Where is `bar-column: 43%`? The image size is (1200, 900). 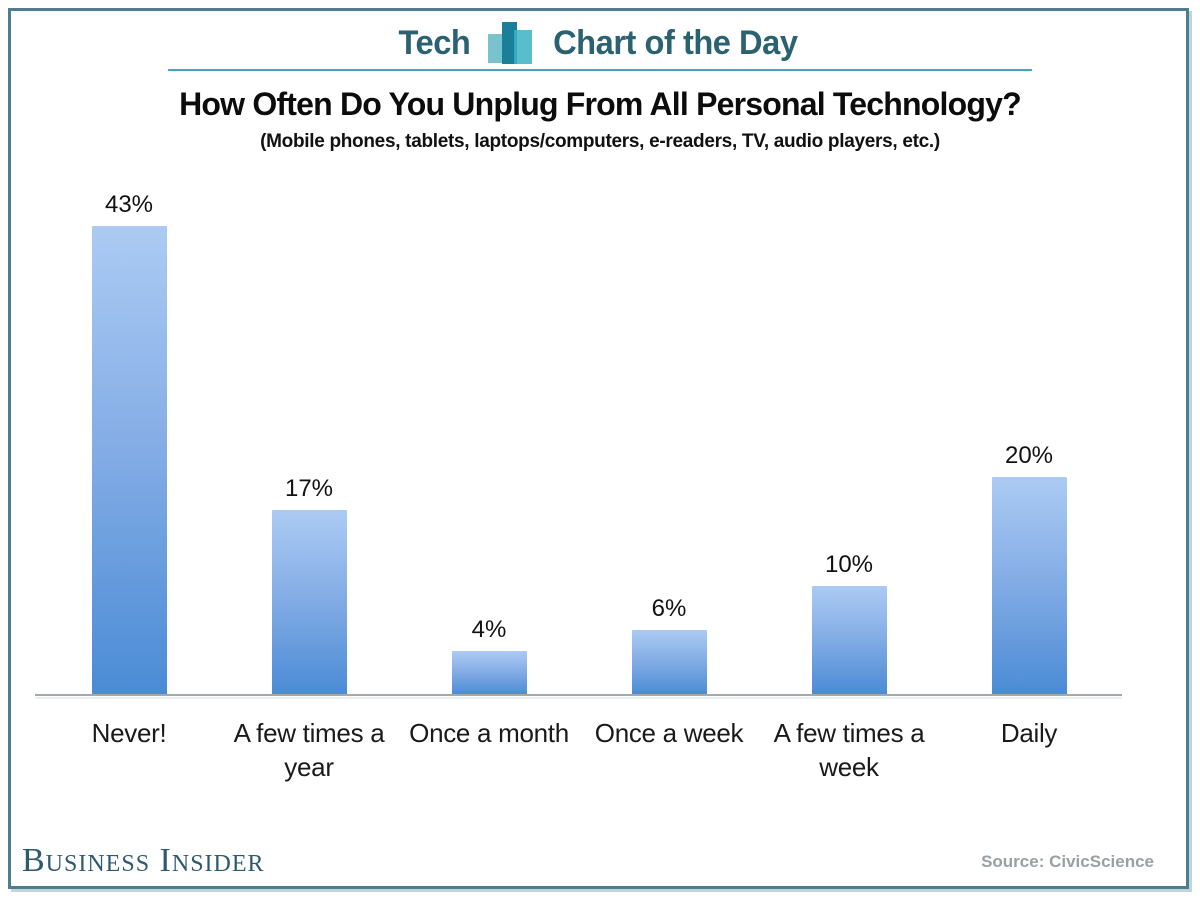 bar-column: 43% is located at coordinates (129, 440).